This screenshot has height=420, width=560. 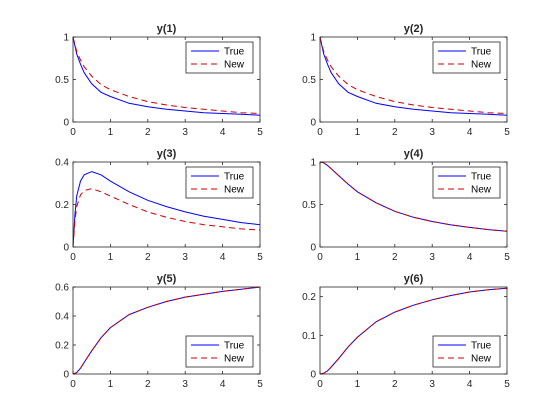 I want to click on subplot-3: 0 1 2 3 4 5 0 0.2 0.4 y(3) True New, so click(x=159, y=205).